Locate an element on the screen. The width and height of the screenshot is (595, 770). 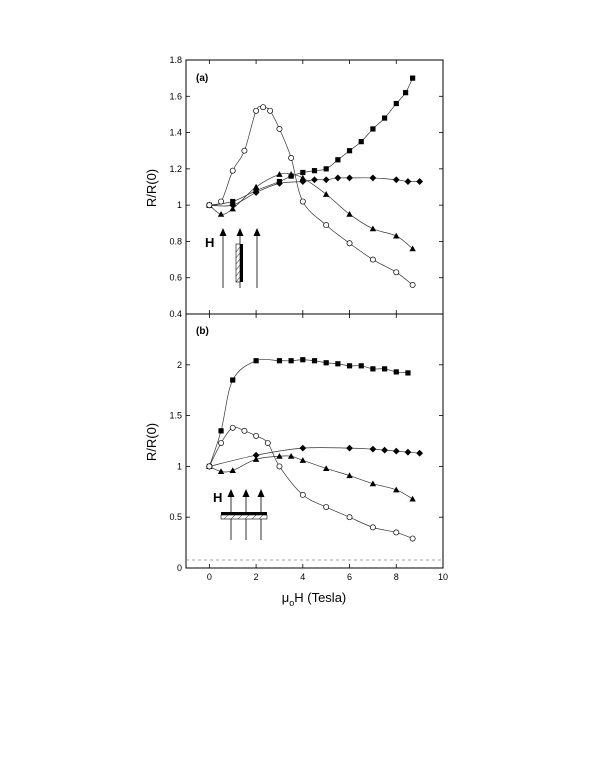
panel-b-ytick-label-1: 0.5 is located at coordinates (175, 517).